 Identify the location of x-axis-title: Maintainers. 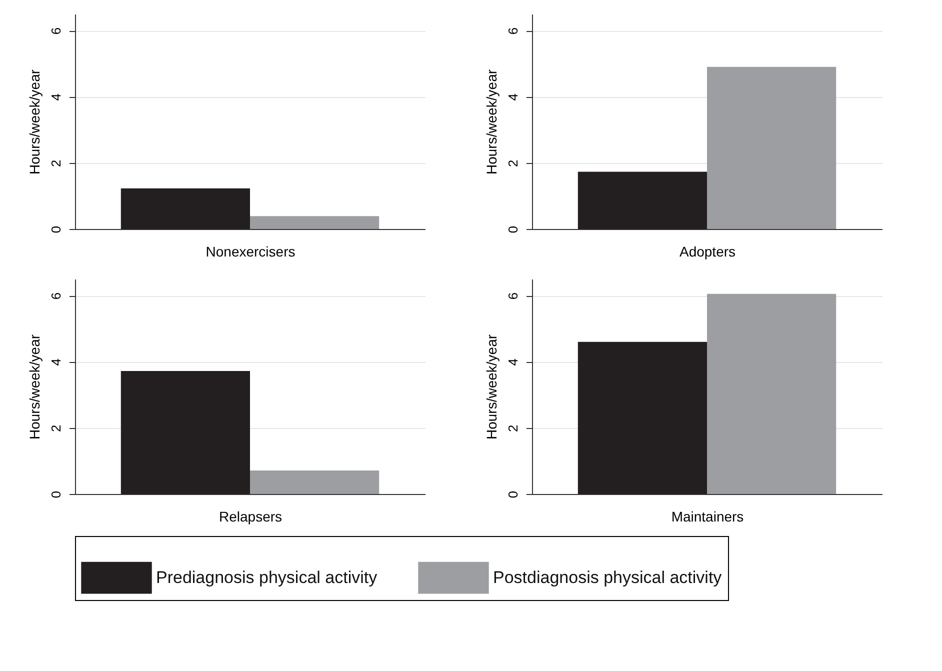
(707, 516).